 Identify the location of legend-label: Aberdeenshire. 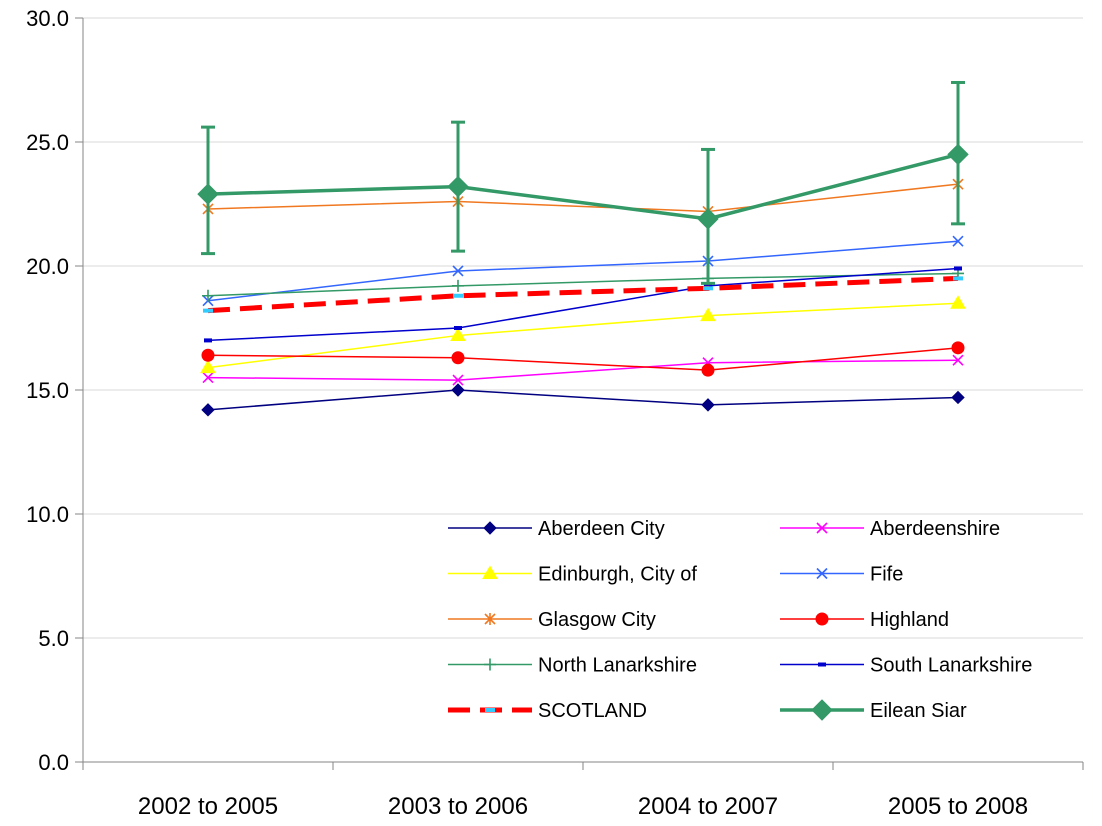
(935, 529).